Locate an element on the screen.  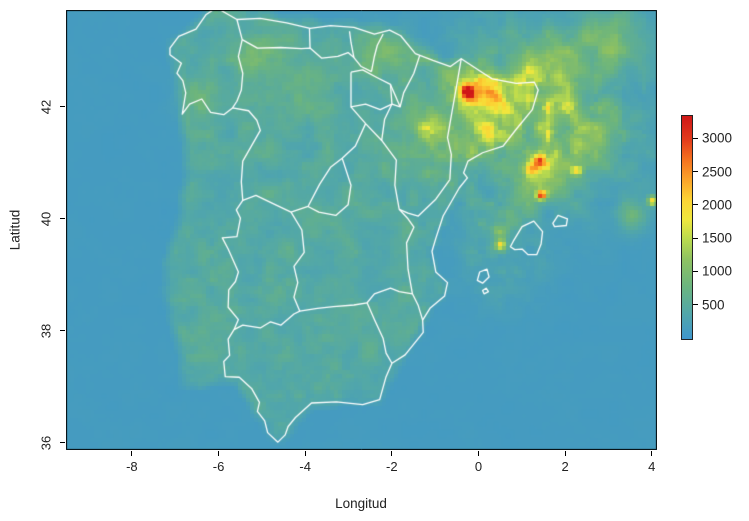
colorbar-tick-label: 500 is located at coordinates (713, 305).